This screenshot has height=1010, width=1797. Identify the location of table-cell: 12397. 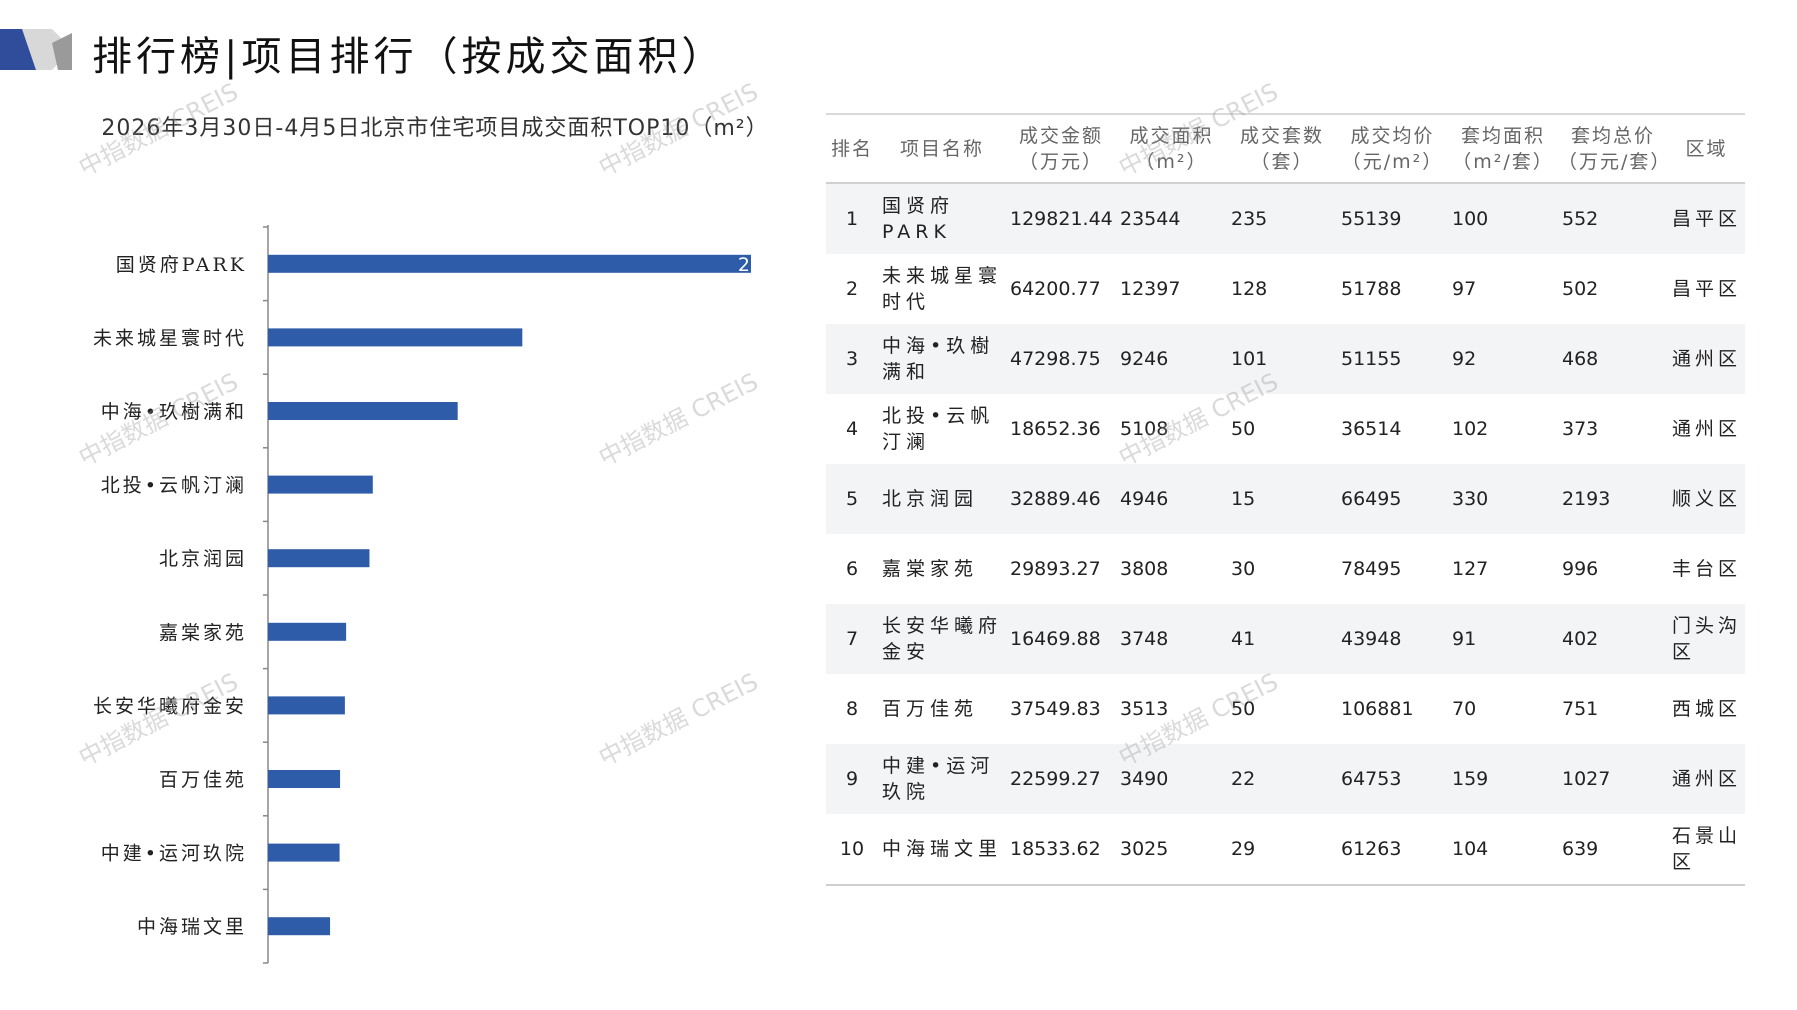
(1150, 289).